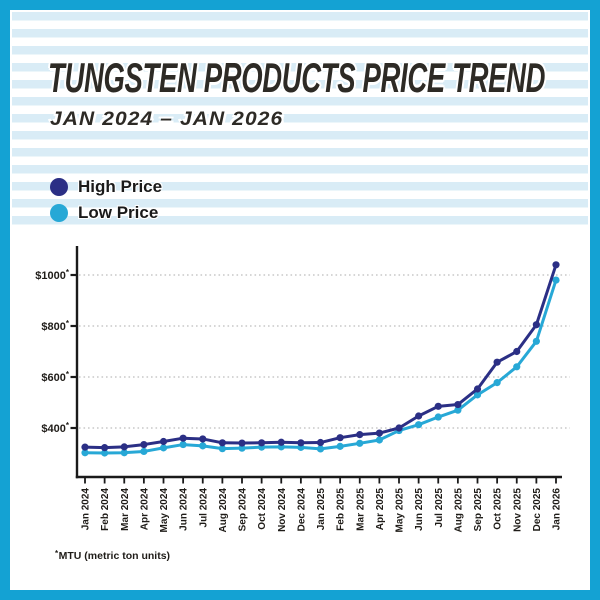 The height and width of the screenshot is (600, 600). What do you see at coordinates (341, 509) in the screenshot?
I see `svg-text: Feb 2025` at bounding box center [341, 509].